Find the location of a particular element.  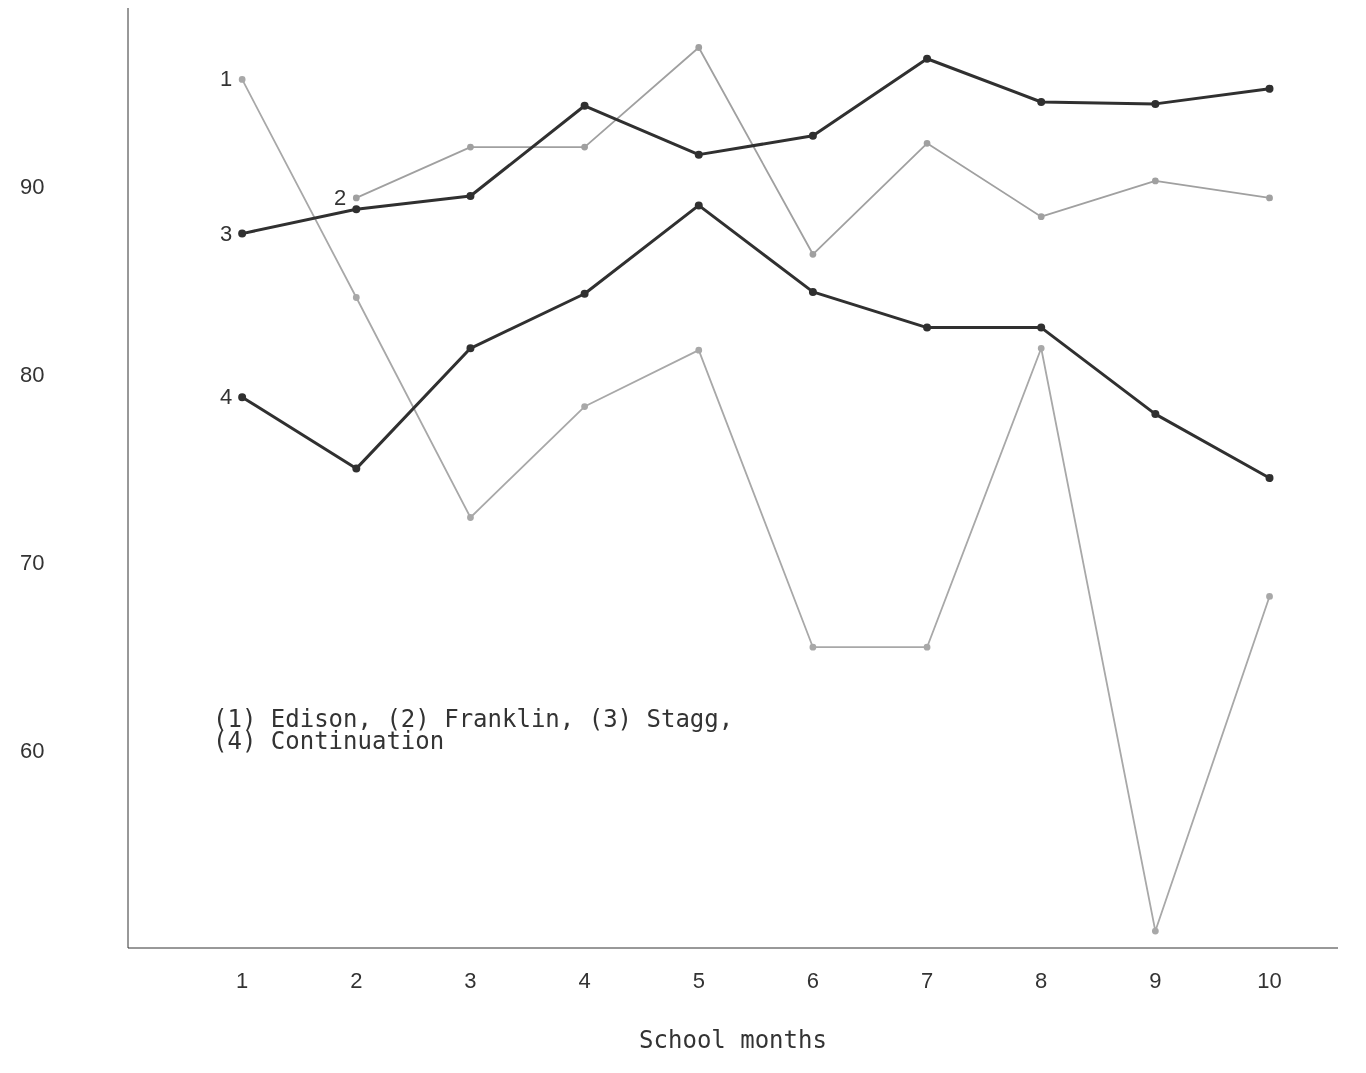

series-label: 3 is located at coordinates (226, 233).